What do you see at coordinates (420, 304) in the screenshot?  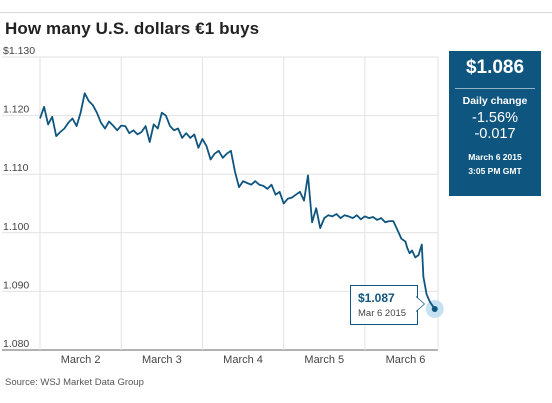 I see `callout-pointer-fill` at bounding box center [420, 304].